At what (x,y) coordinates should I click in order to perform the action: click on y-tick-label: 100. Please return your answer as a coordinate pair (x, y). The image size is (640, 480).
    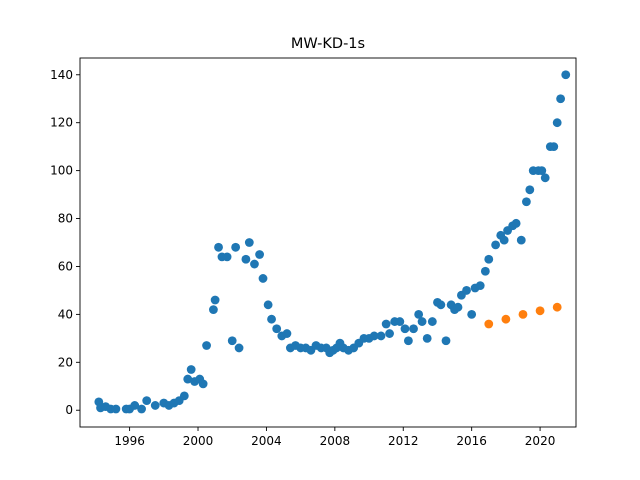
    Looking at the image, I should click on (61, 171).